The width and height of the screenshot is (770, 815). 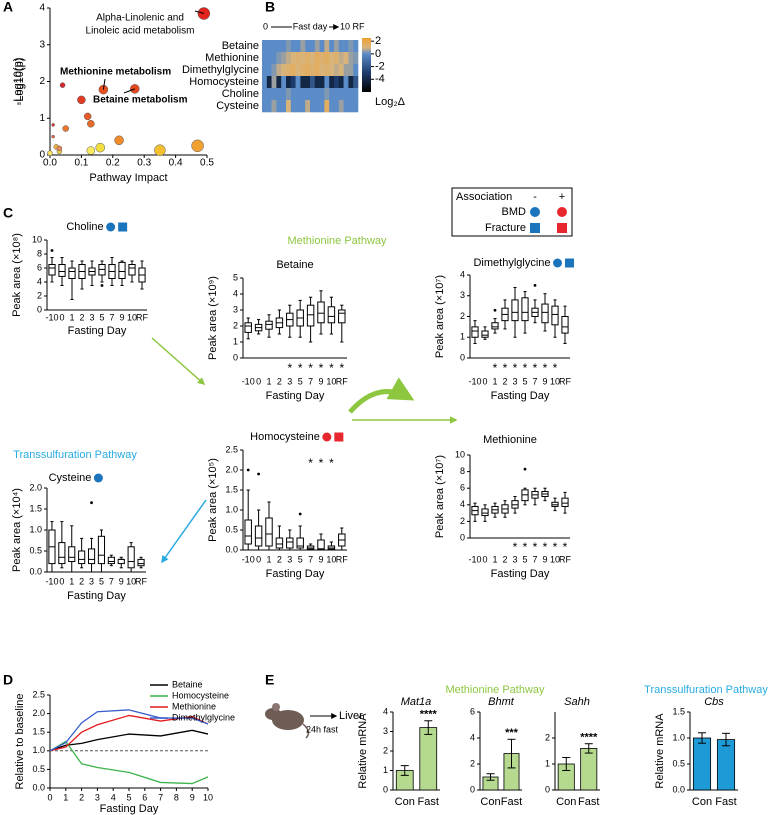 I want to click on mouse-icon, so click(x=301, y=721).